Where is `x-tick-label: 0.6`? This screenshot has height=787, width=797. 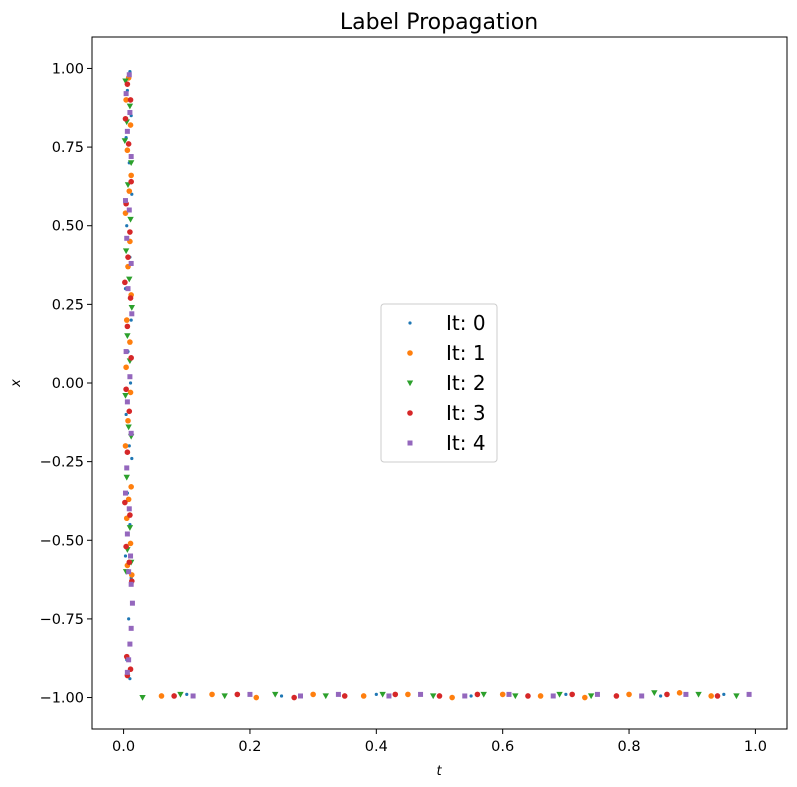
x-tick-label: 0.6 is located at coordinates (502, 747).